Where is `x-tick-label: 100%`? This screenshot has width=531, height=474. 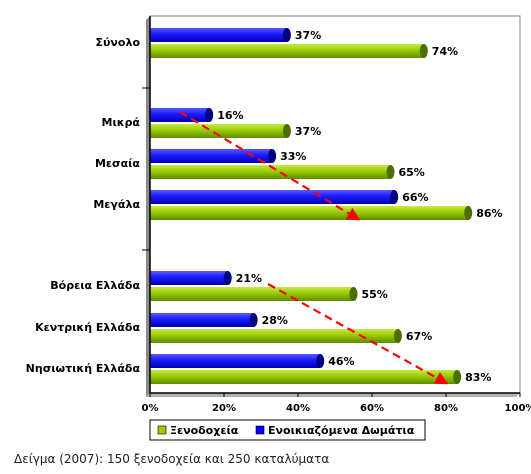
x-tick-label: 100% is located at coordinates (518, 408).